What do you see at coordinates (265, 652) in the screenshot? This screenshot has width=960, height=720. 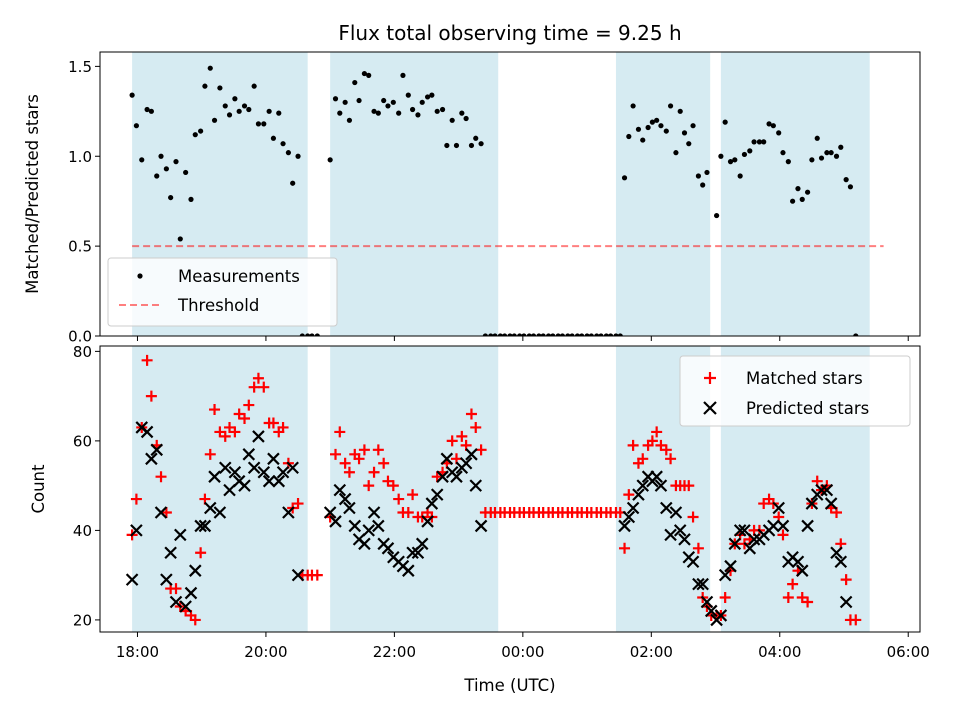 I see `x-tick-label: 20:00` at bounding box center [265, 652].